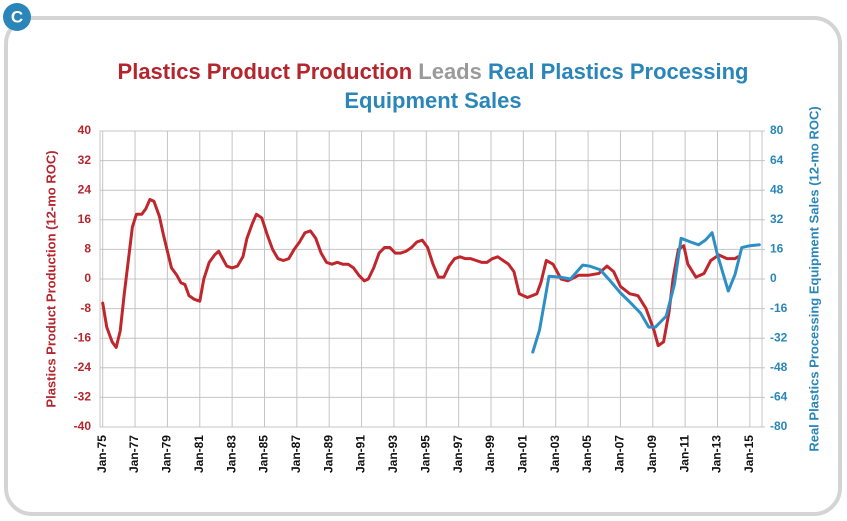 This screenshot has width=847, height=521. What do you see at coordinates (85, 189) in the screenshot?
I see `y-tick-label: 24` at bounding box center [85, 189].